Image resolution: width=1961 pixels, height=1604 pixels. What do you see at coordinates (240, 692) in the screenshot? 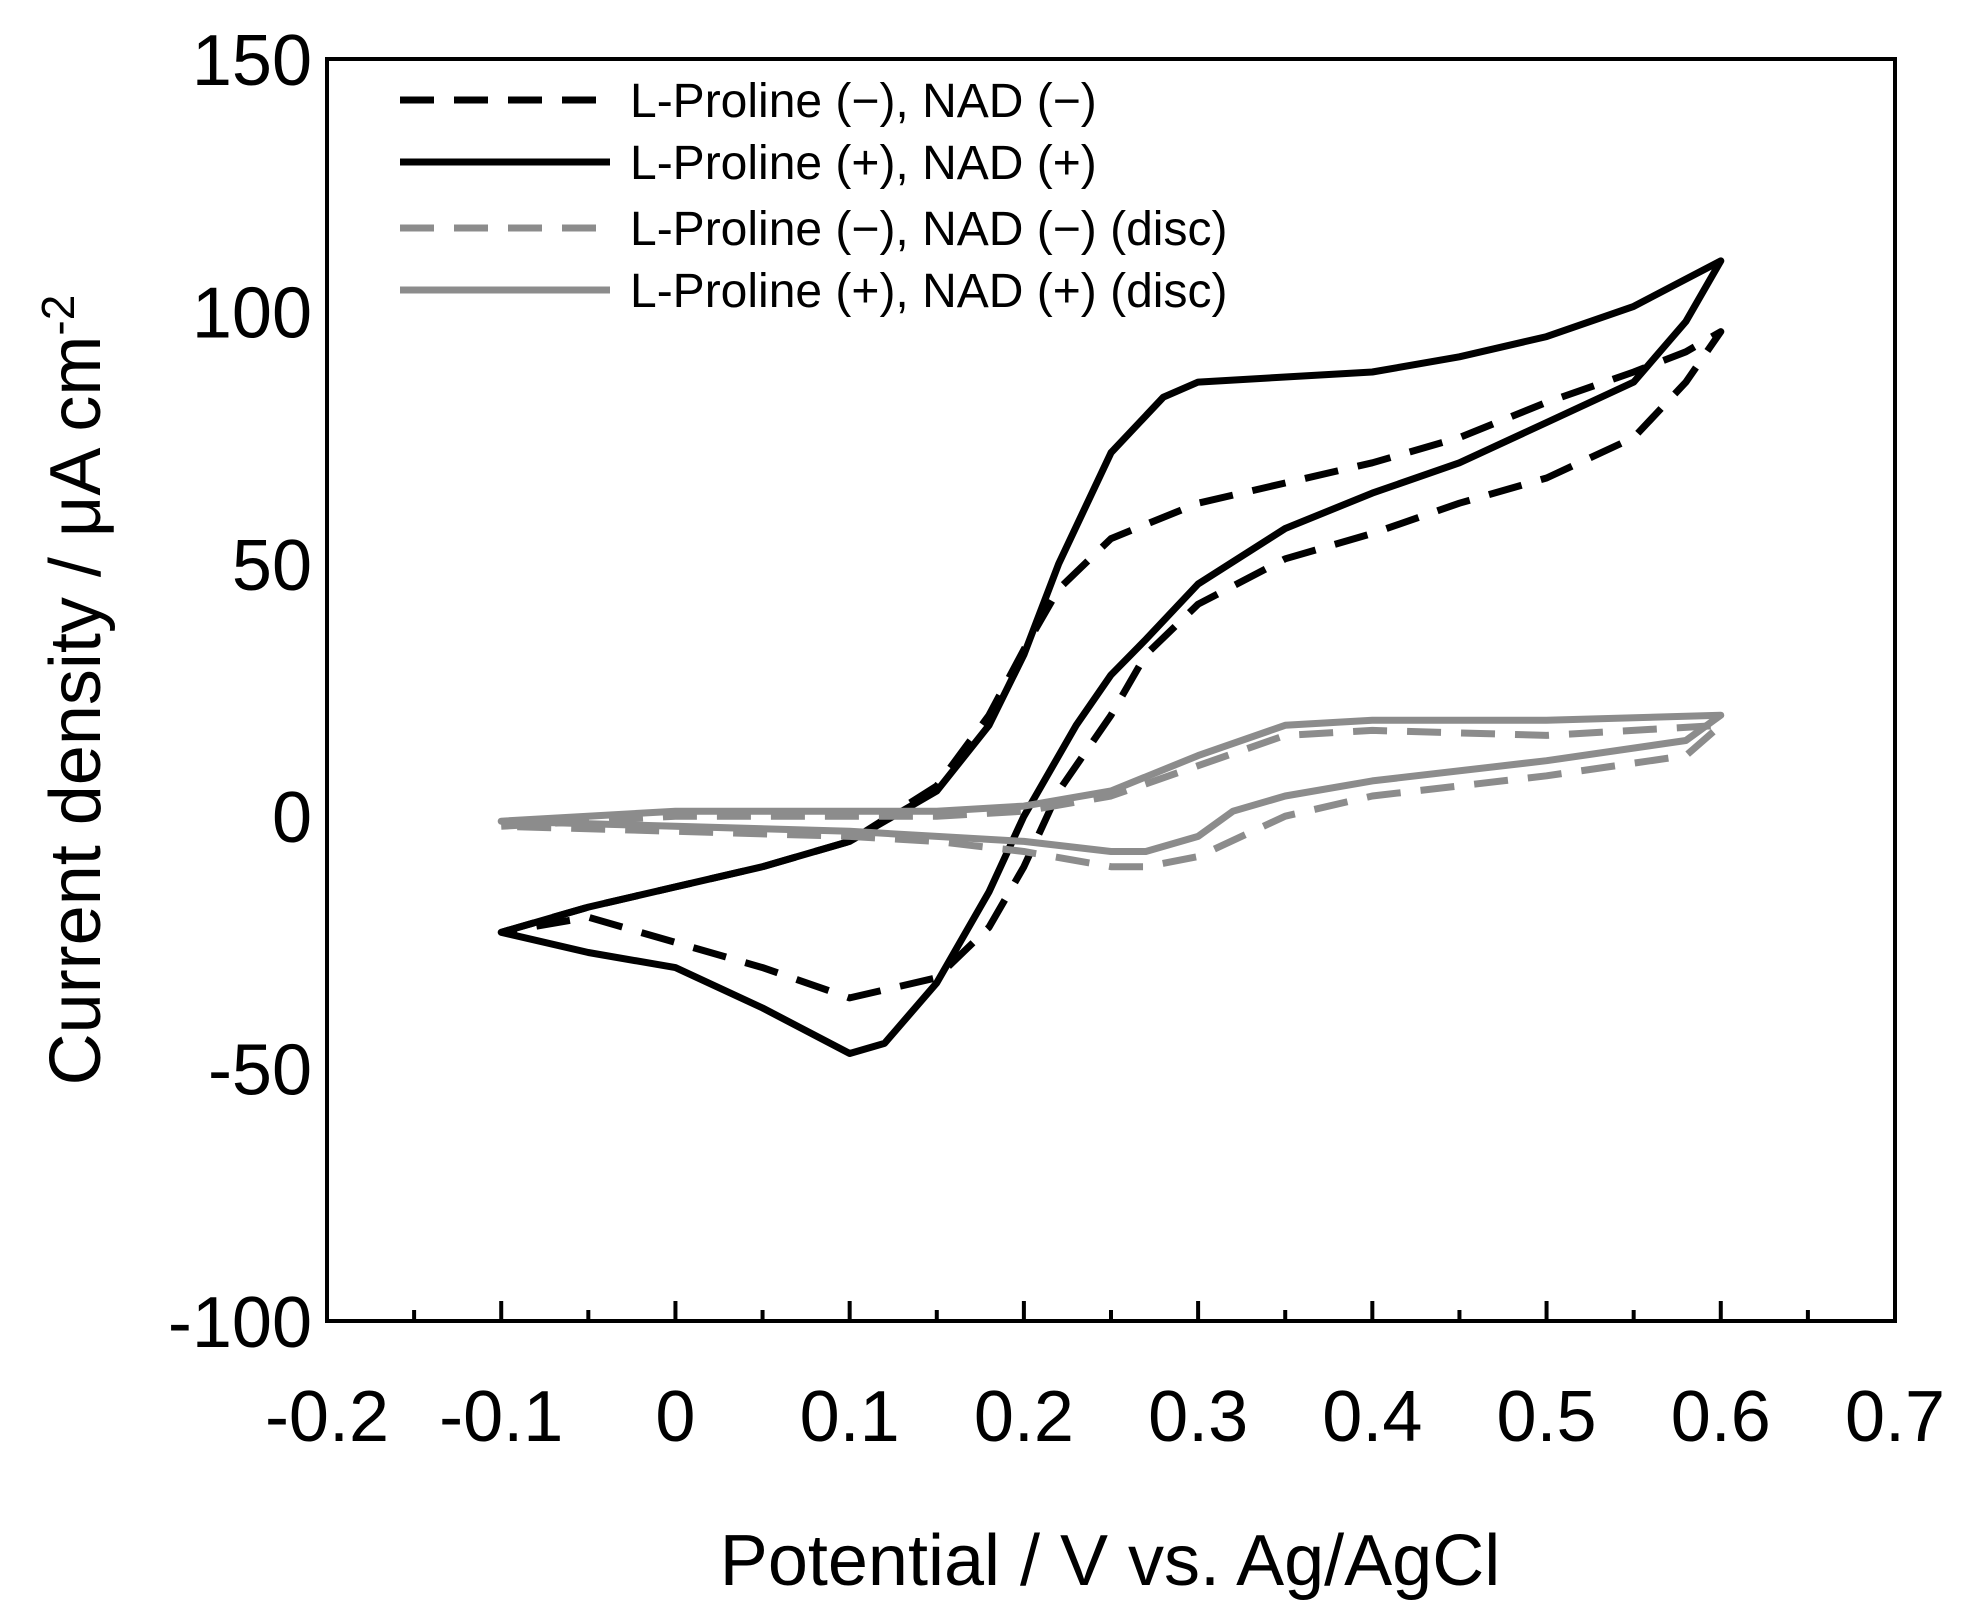
I see `y-axis-ticks: -100 -50 0 50 100 150` at bounding box center [240, 692].